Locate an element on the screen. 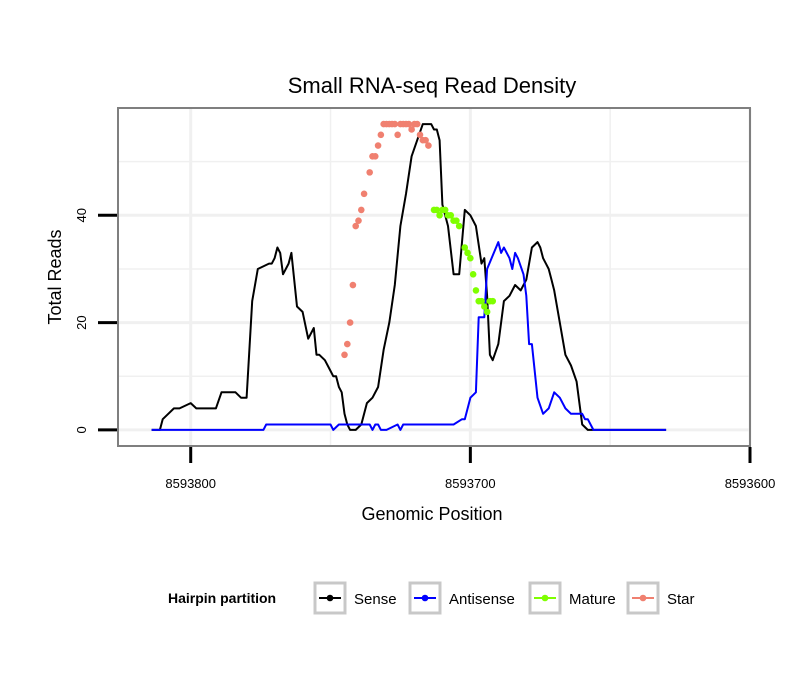 This screenshot has height=690, width=810. legend-key-point-antisense is located at coordinates (425, 598).